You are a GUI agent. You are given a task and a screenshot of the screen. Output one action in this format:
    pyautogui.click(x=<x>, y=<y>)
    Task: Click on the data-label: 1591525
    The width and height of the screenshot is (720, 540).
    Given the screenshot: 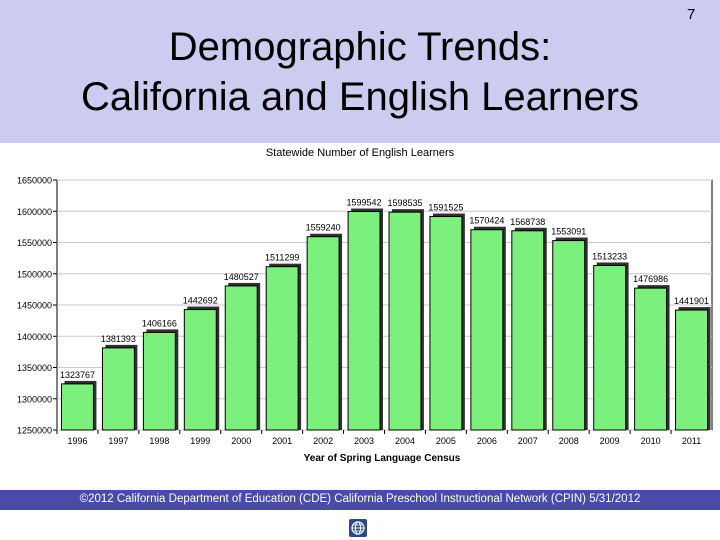 What is the action you would take?
    pyautogui.click(x=445, y=208)
    